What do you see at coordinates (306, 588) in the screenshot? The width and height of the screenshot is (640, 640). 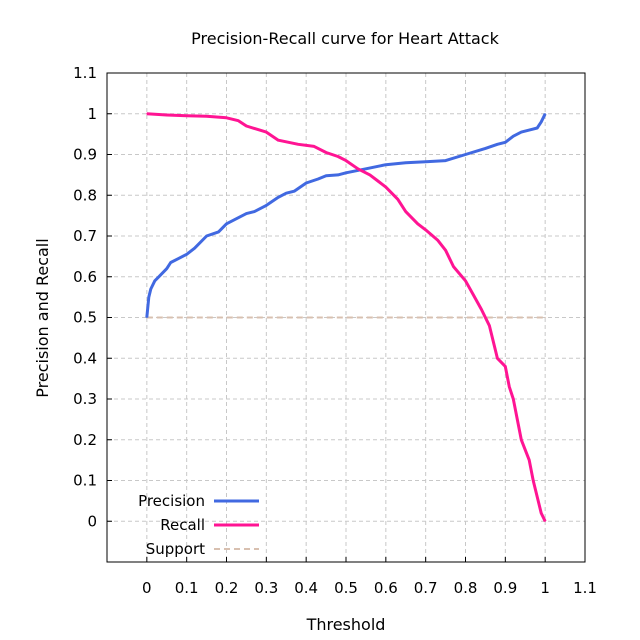 I see `x-tick-label: 0.4` at bounding box center [306, 588].